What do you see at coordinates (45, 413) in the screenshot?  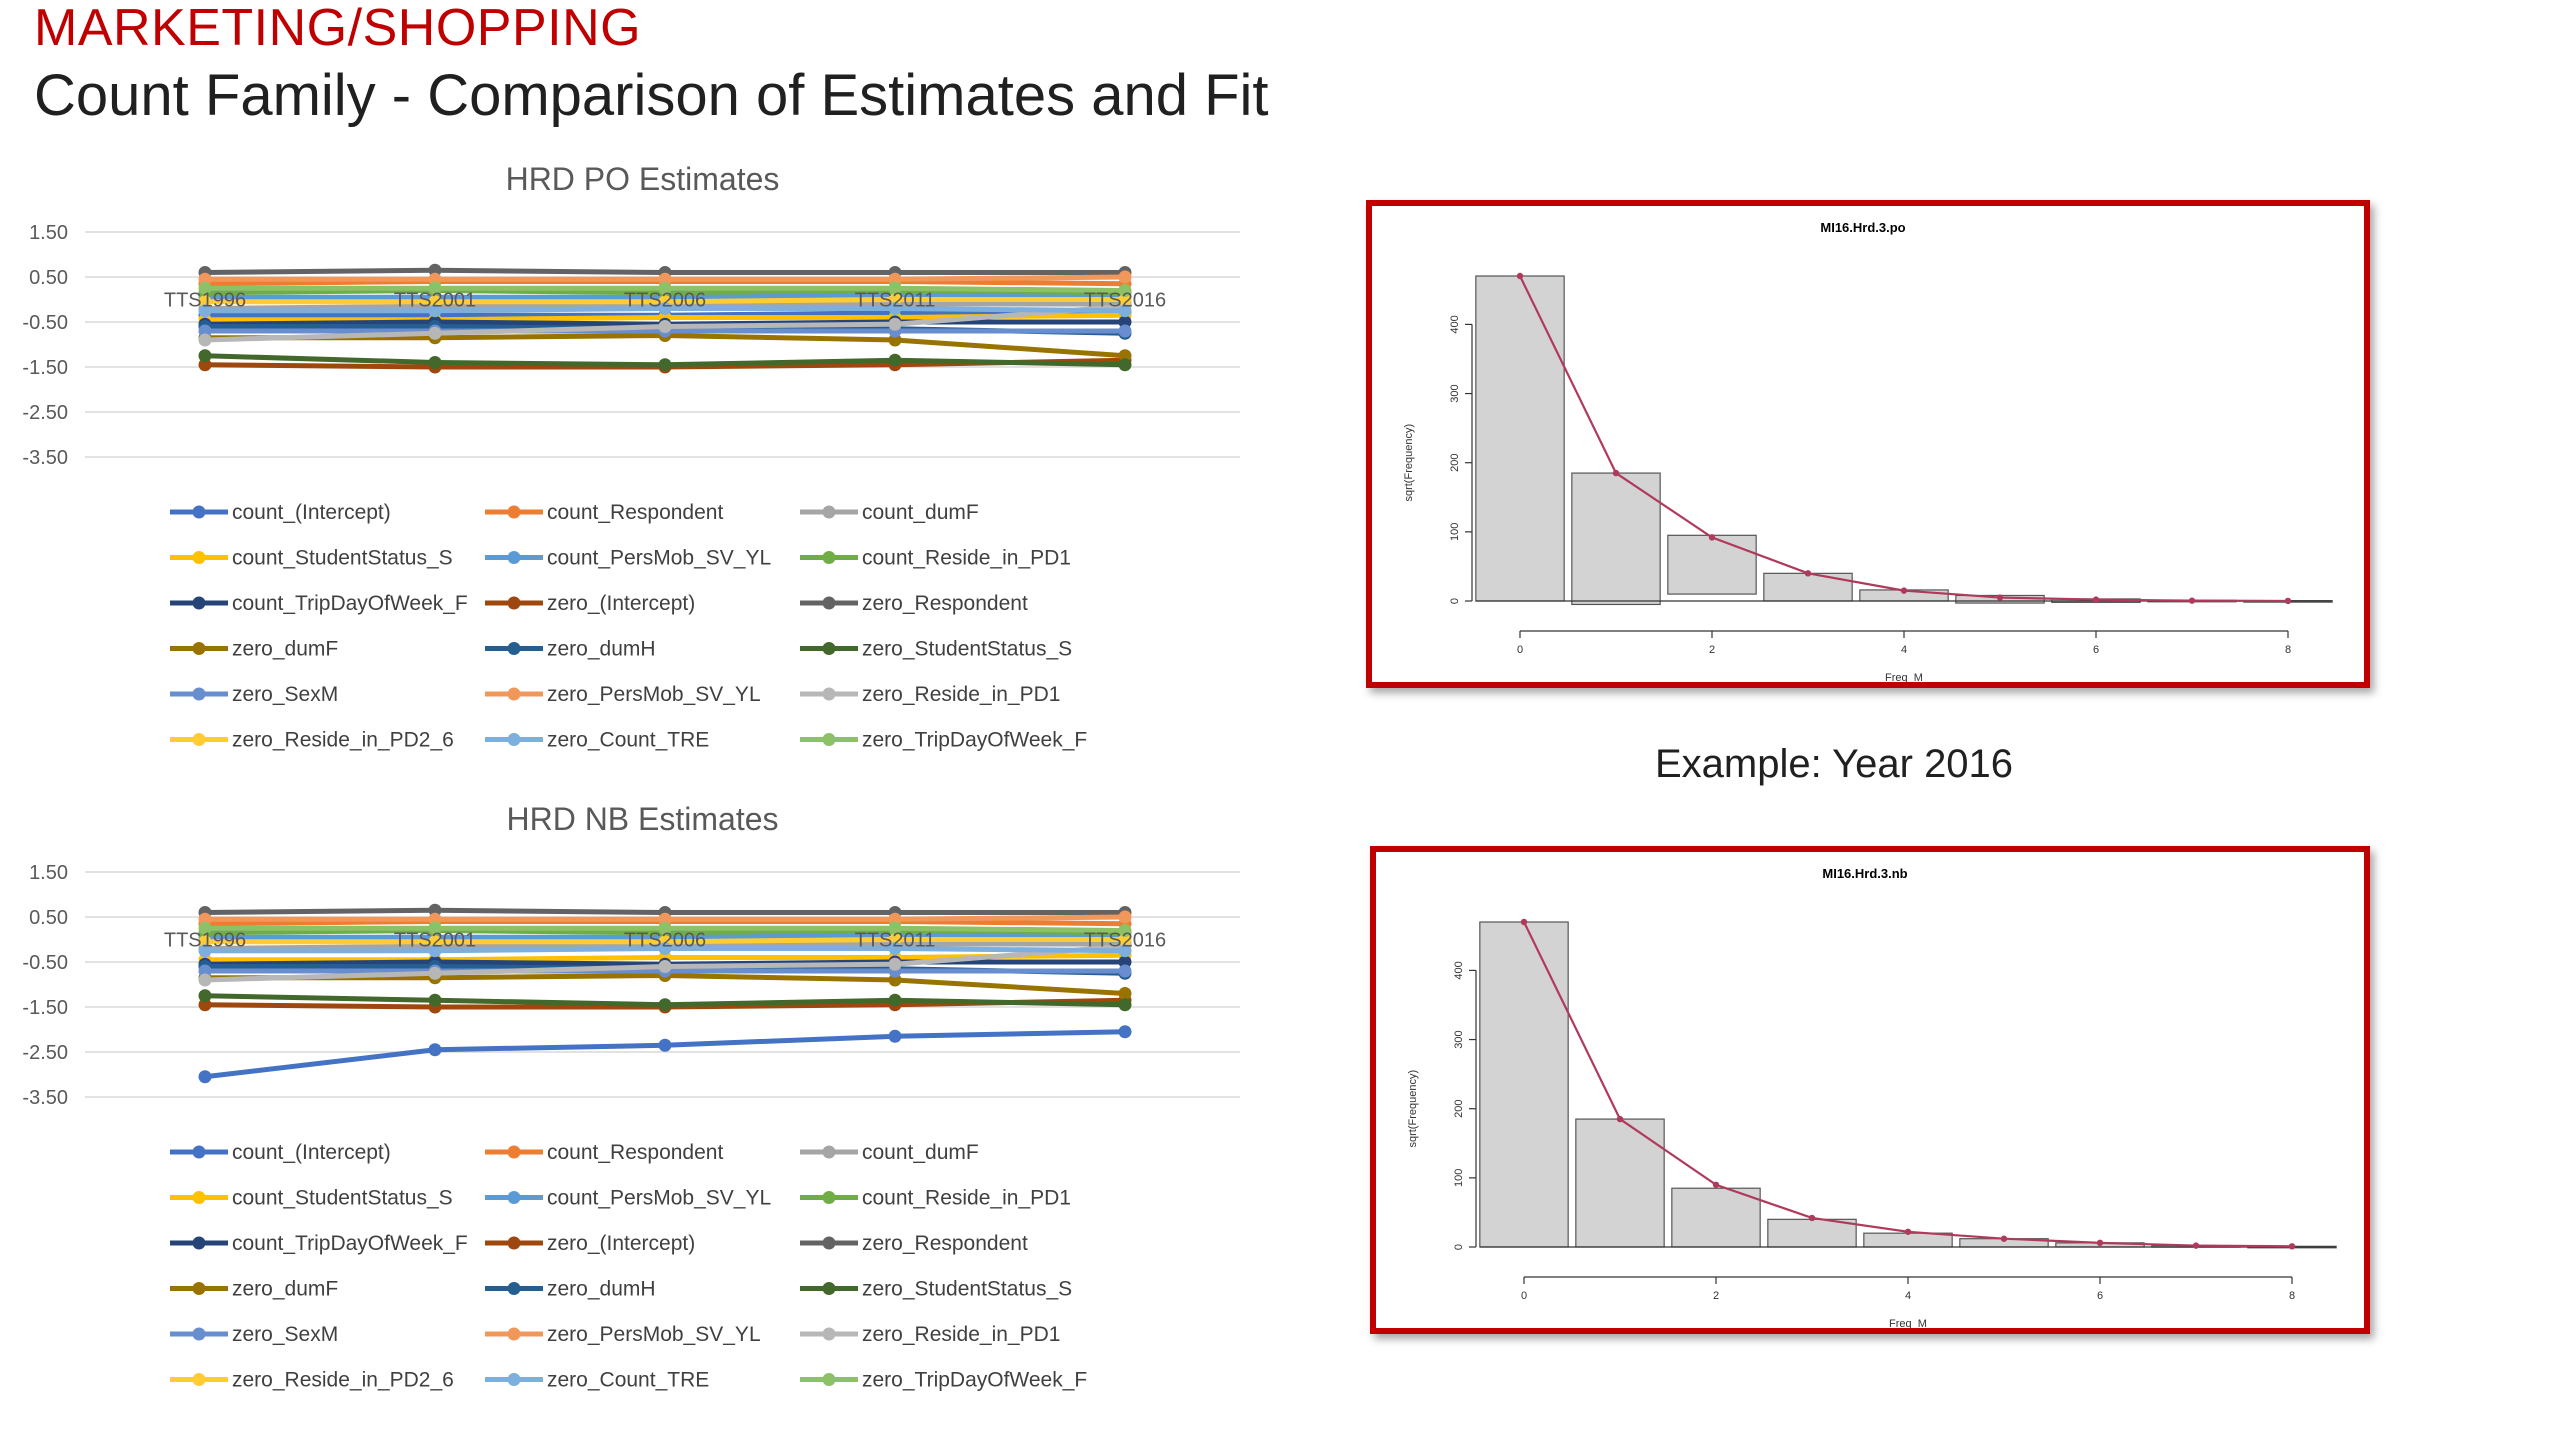 I see `y-tick-label: -2.50` at bounding box center [45, 413].